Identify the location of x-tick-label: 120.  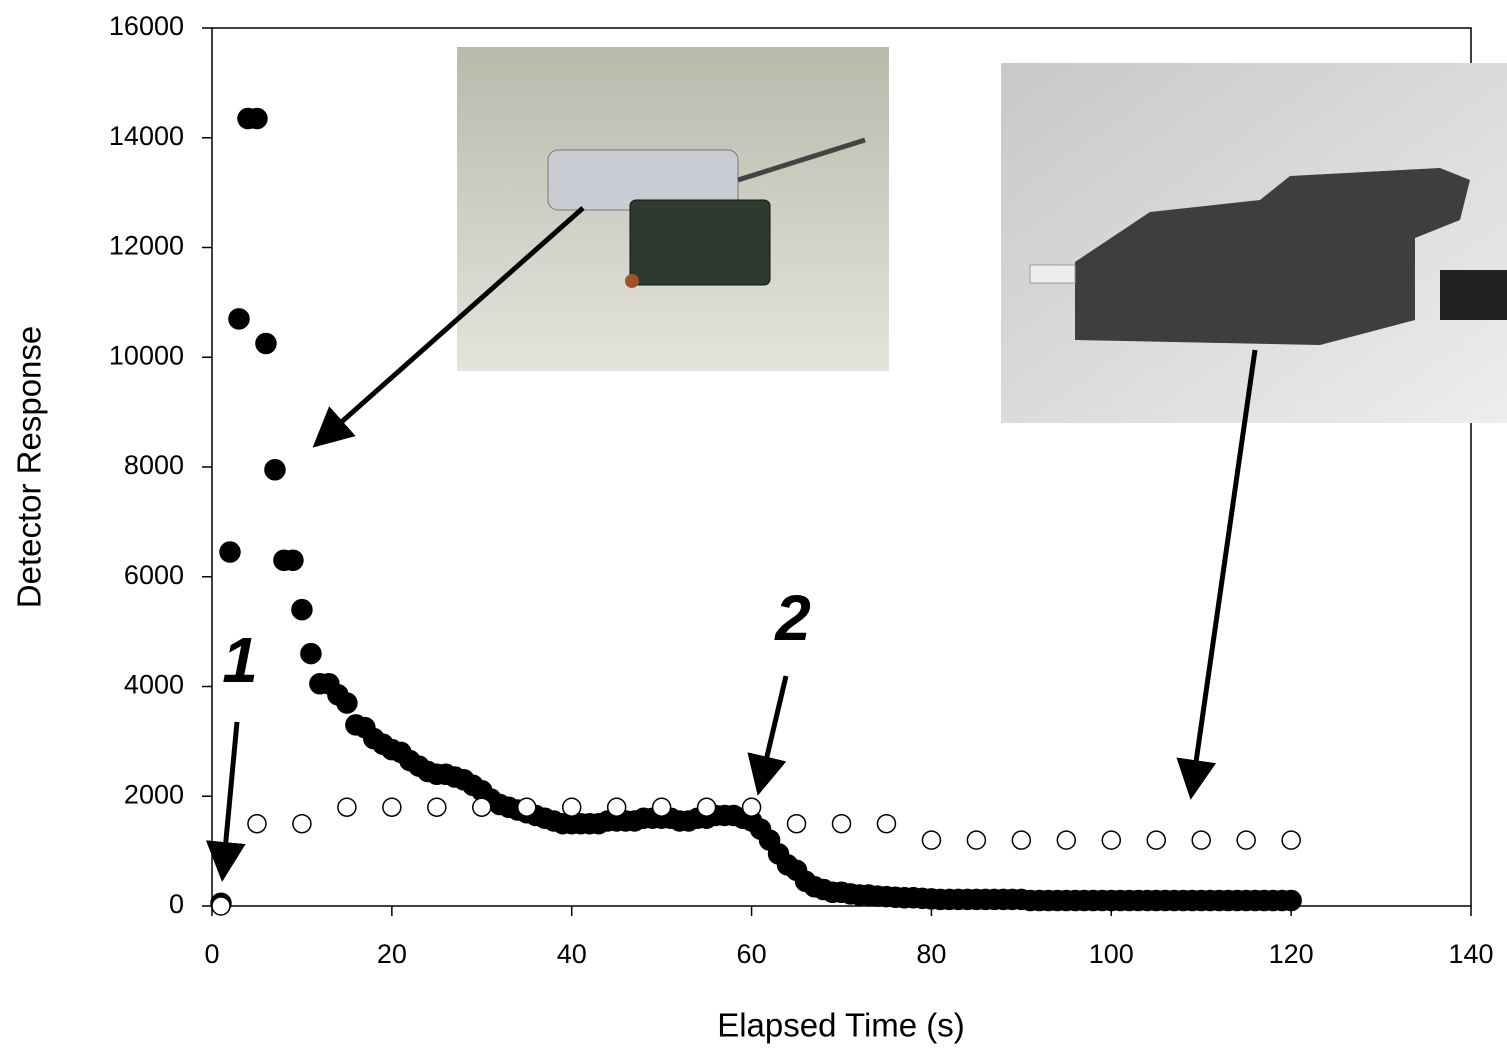
(1291, 954).